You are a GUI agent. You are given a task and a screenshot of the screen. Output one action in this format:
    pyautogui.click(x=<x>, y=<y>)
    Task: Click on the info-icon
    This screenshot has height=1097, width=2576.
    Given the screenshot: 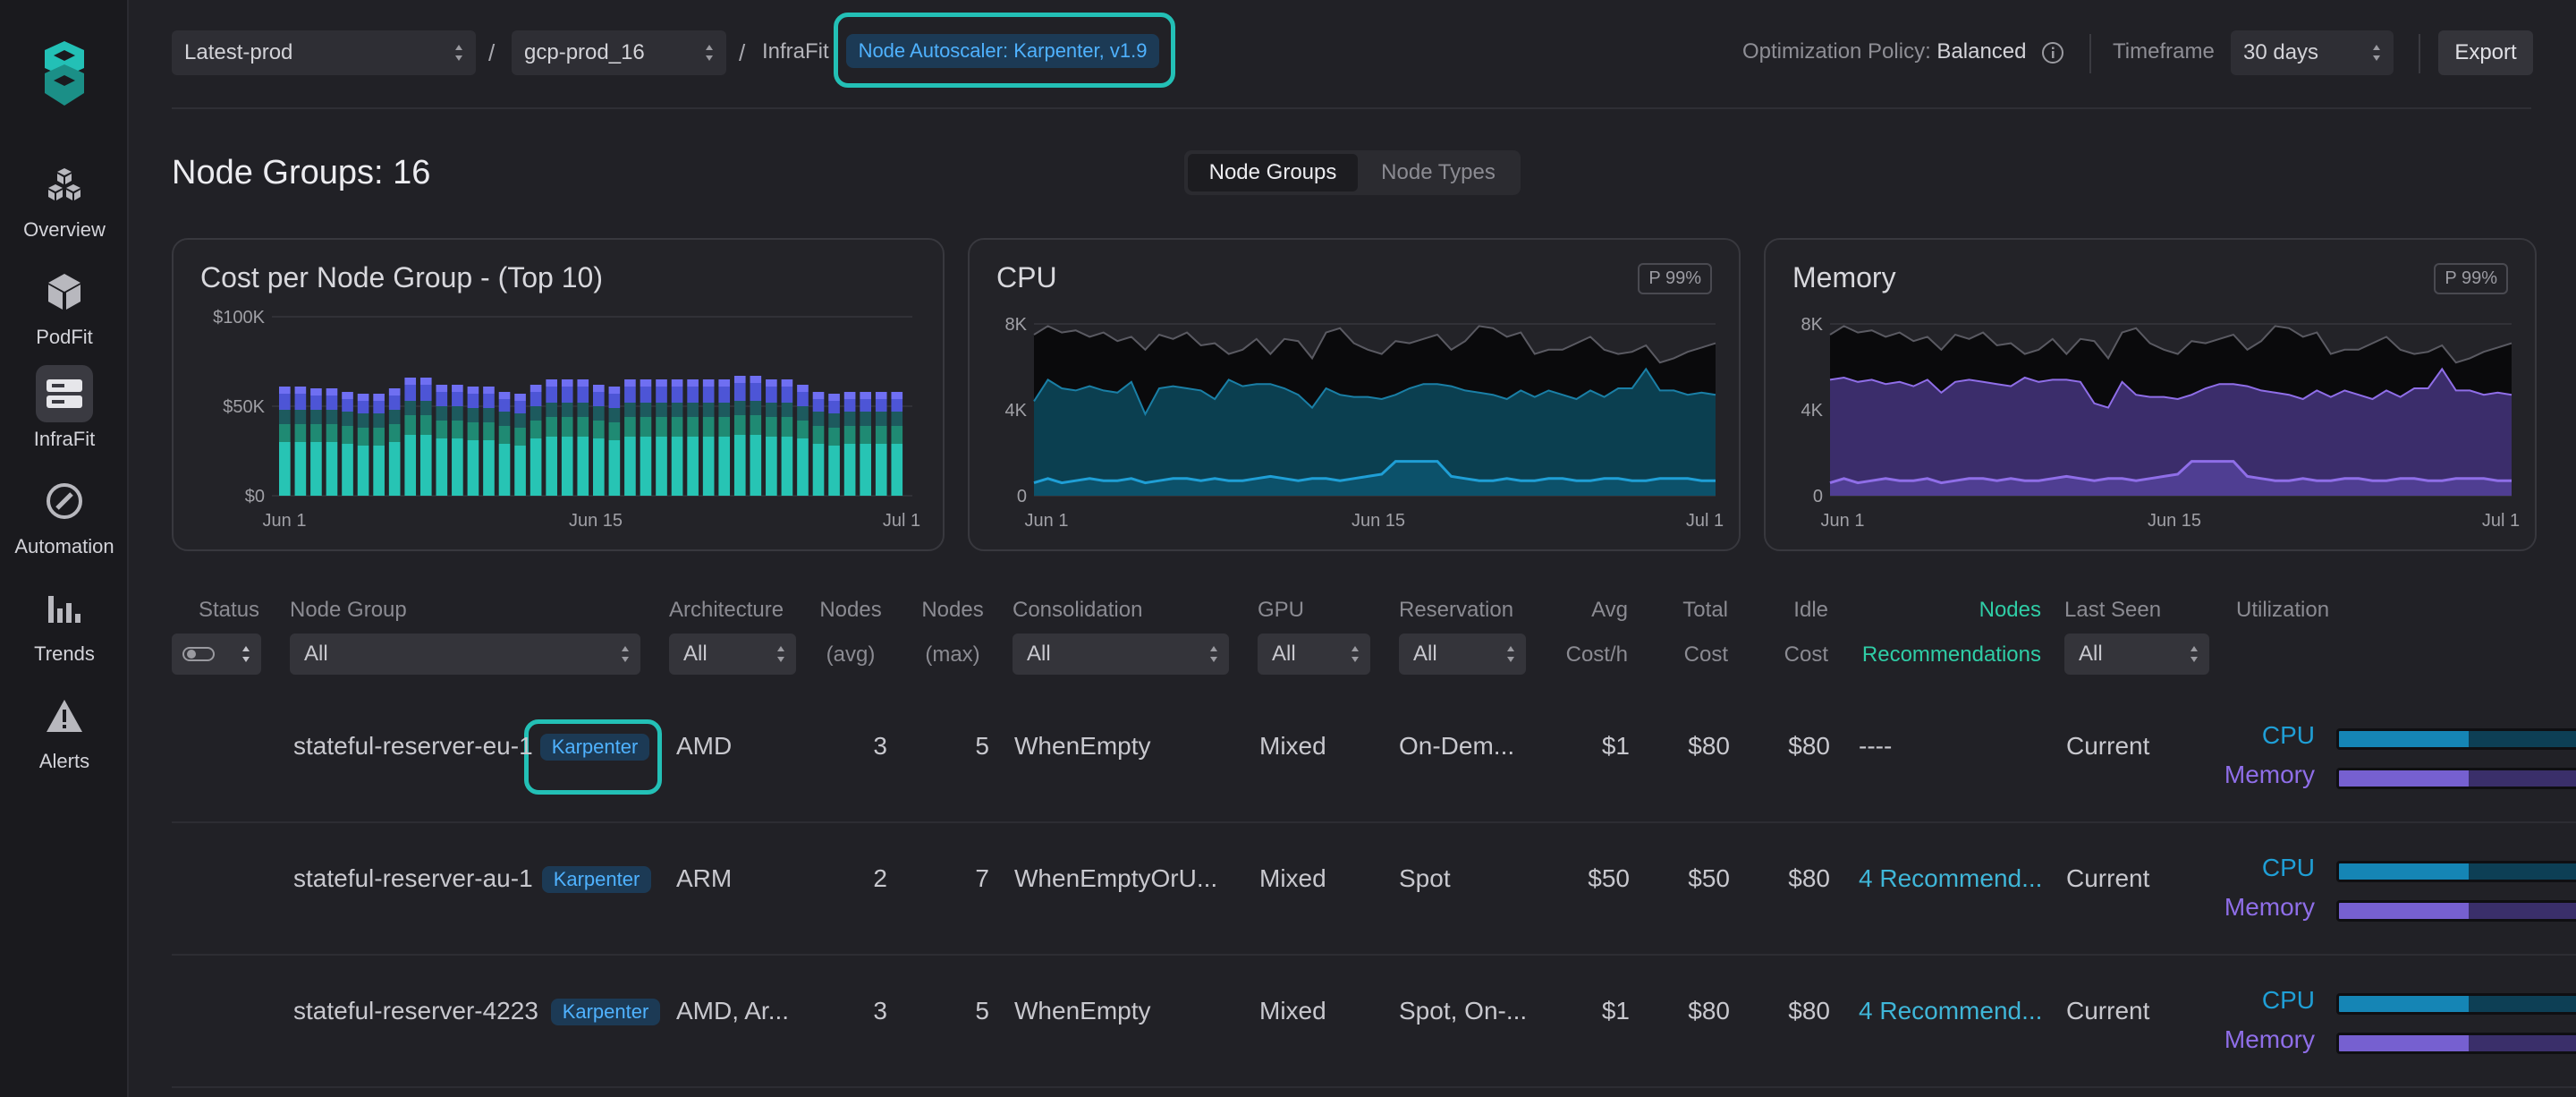 What is the action you would take?
    pyautogui.click(x=2052, y=52)
    